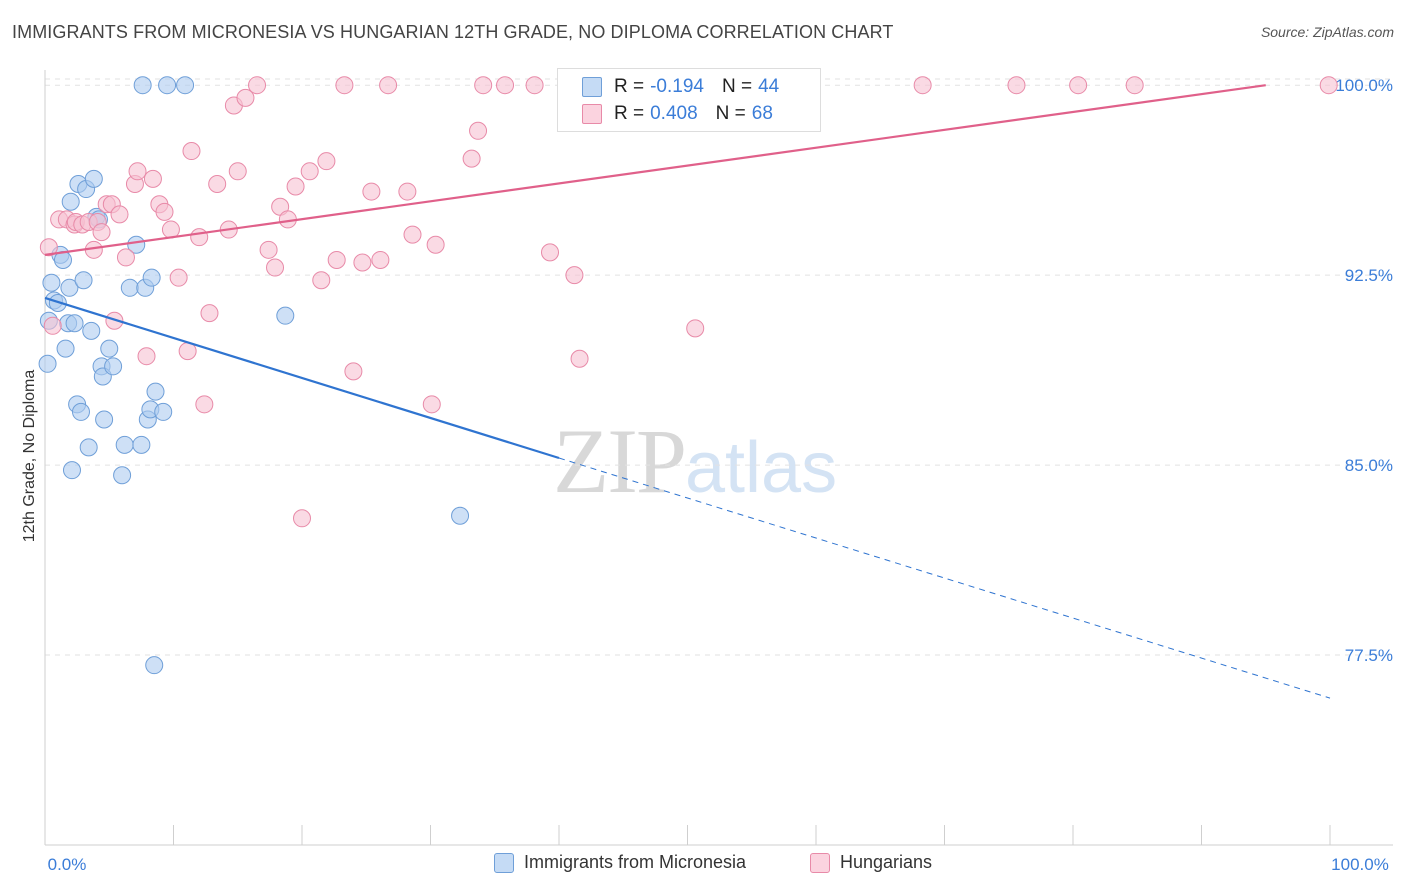 Image resolution: width=1406 pixels, height=892 pixels. I want to click on series-label: Immigrants from Micronesia, so click(635, 862).